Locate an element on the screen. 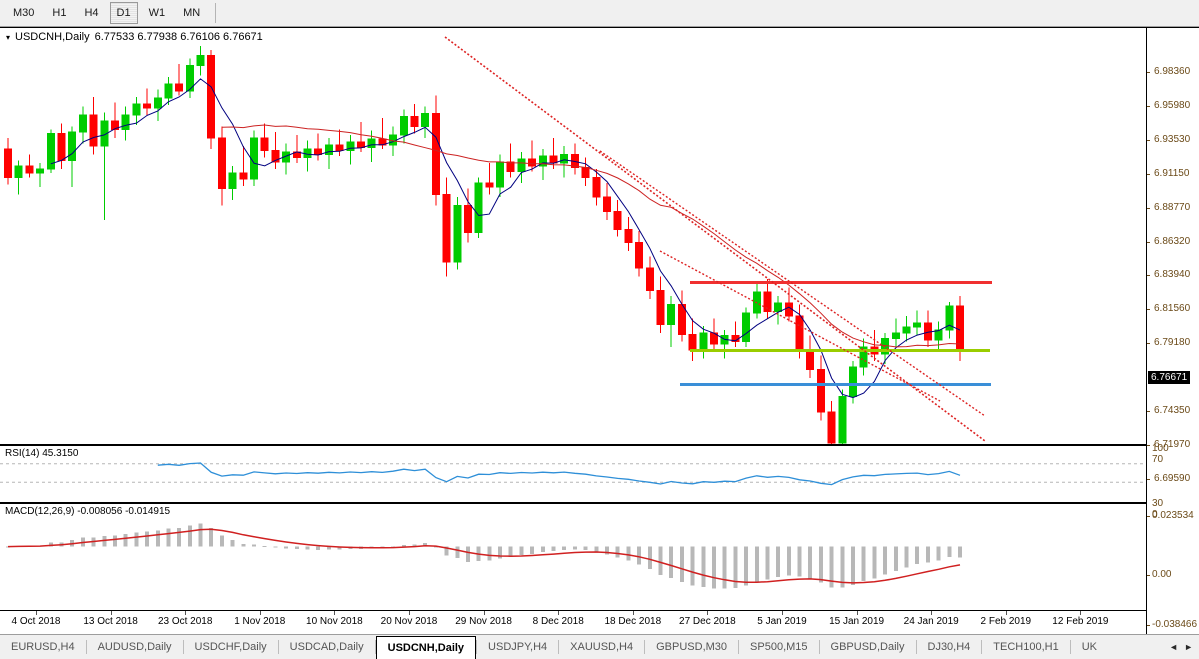 This screenshot has height=659, width=1199. chevron-down-icon: ▾ is located at coordinates (8, 37).